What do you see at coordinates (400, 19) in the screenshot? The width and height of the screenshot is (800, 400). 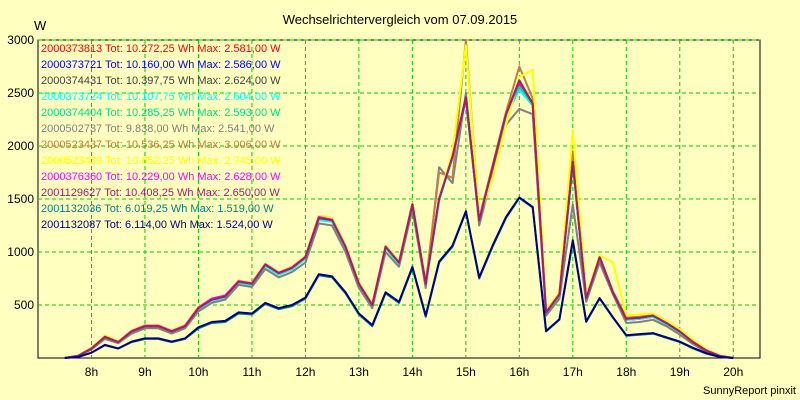 I see `chart-title: Wechselrichtervergleich vom 07.09.2015` at bounding box center [400, 19].